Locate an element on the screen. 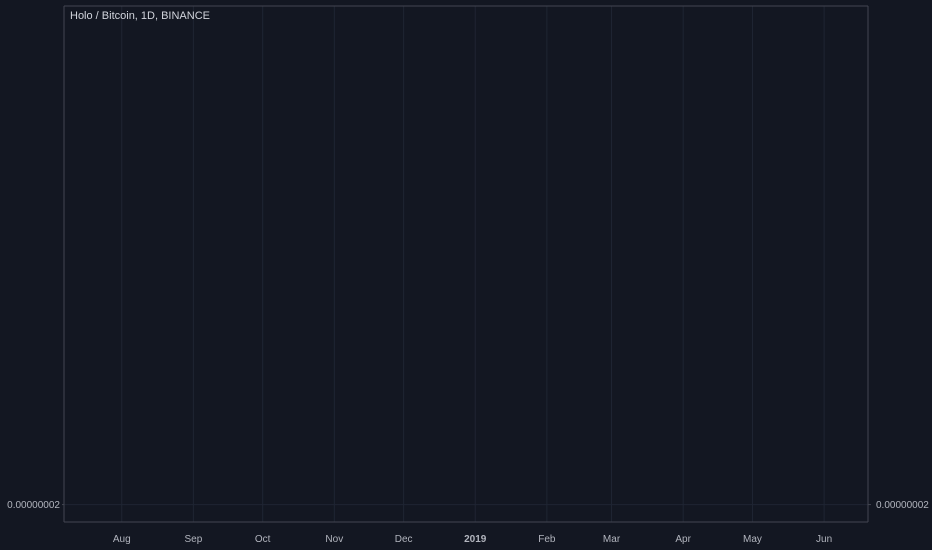  x-tick-label: Nov is located at coordinates (334, 539).